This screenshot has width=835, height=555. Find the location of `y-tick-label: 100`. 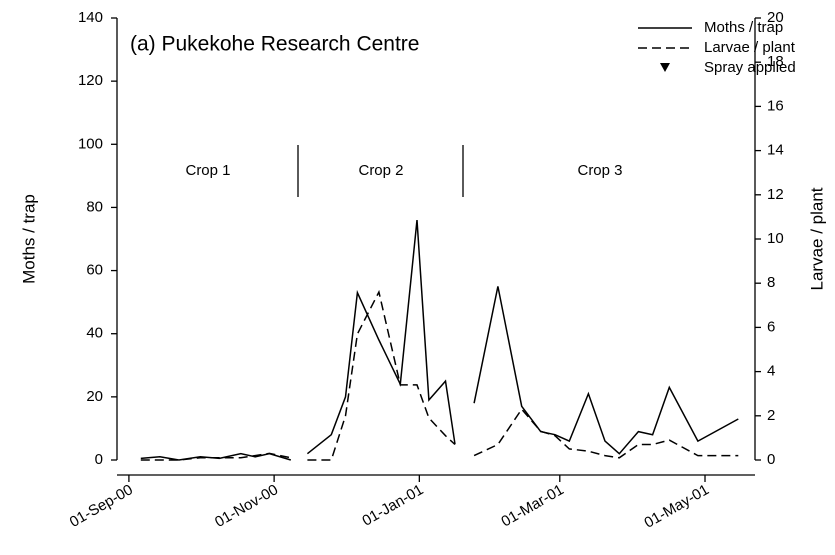

y-tick-label: 100 is located at coordinates (90, 143).